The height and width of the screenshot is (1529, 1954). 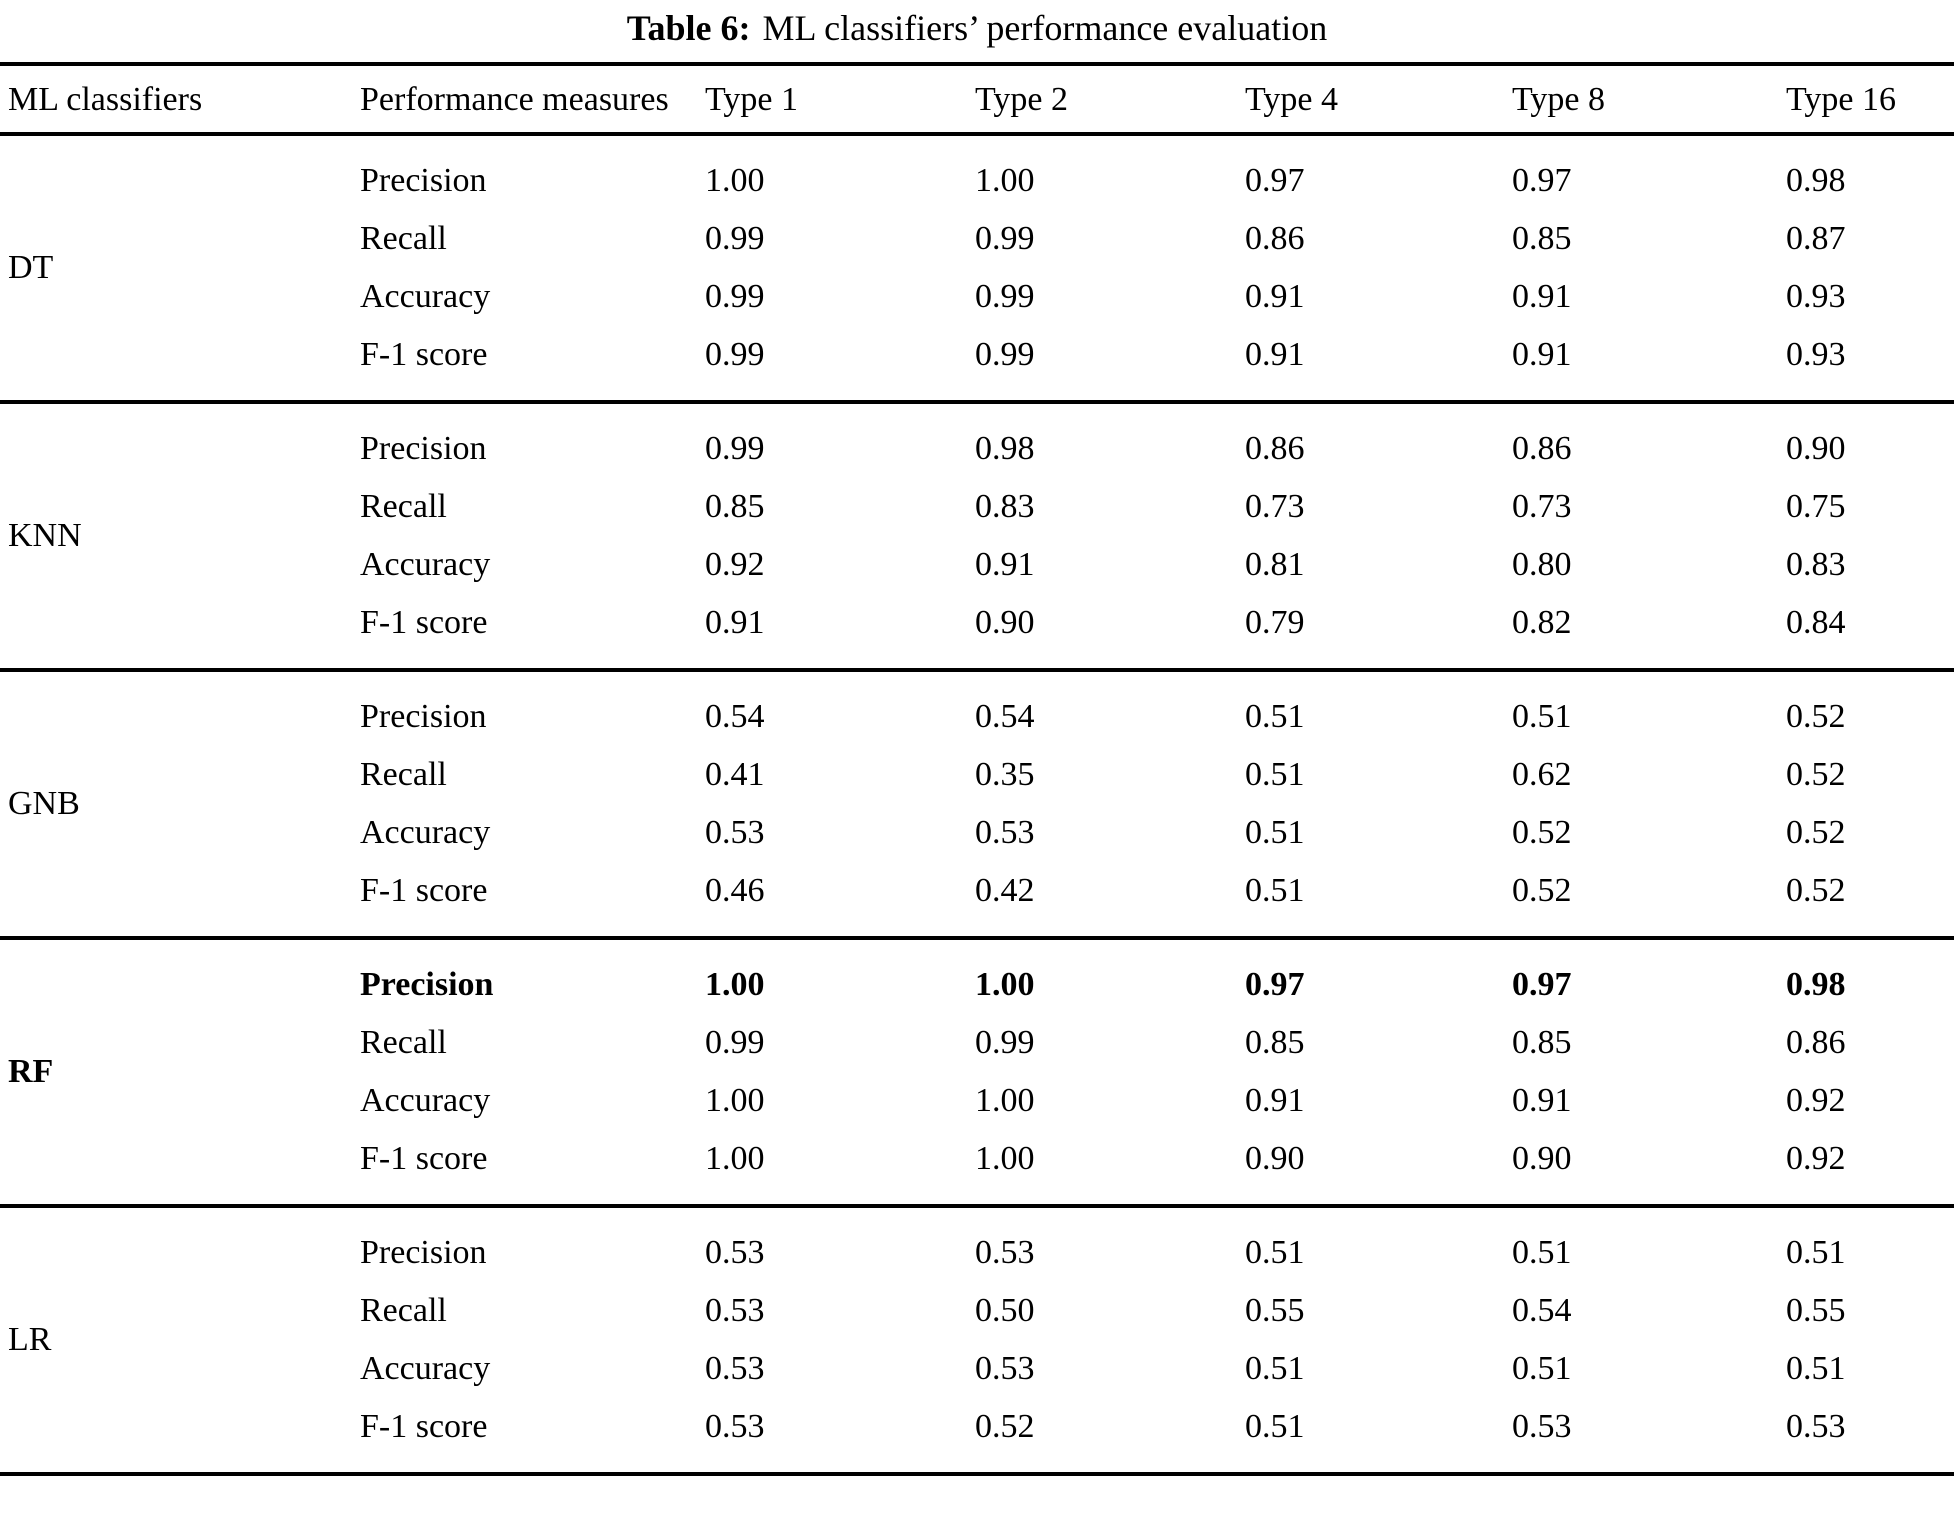 I want to click on table-row: Accuracy 0.53 0.53 0.51 0.51 0.51, so click(x=977, y=1369).